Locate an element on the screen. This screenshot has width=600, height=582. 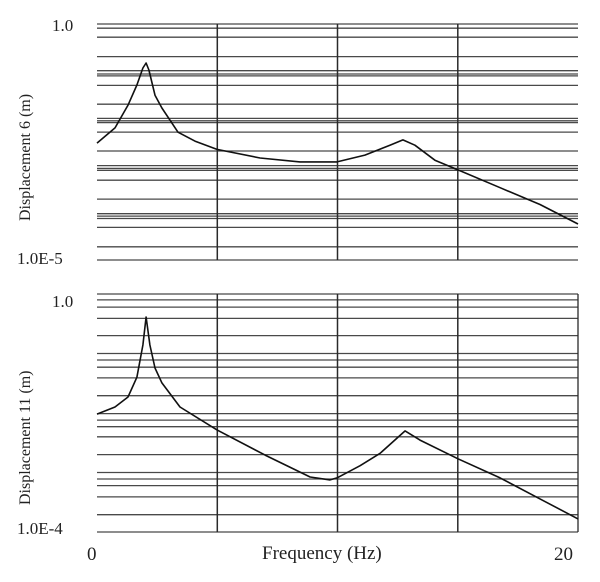
top-ytick-max: 1.0 is located at coordinates (63, 25).